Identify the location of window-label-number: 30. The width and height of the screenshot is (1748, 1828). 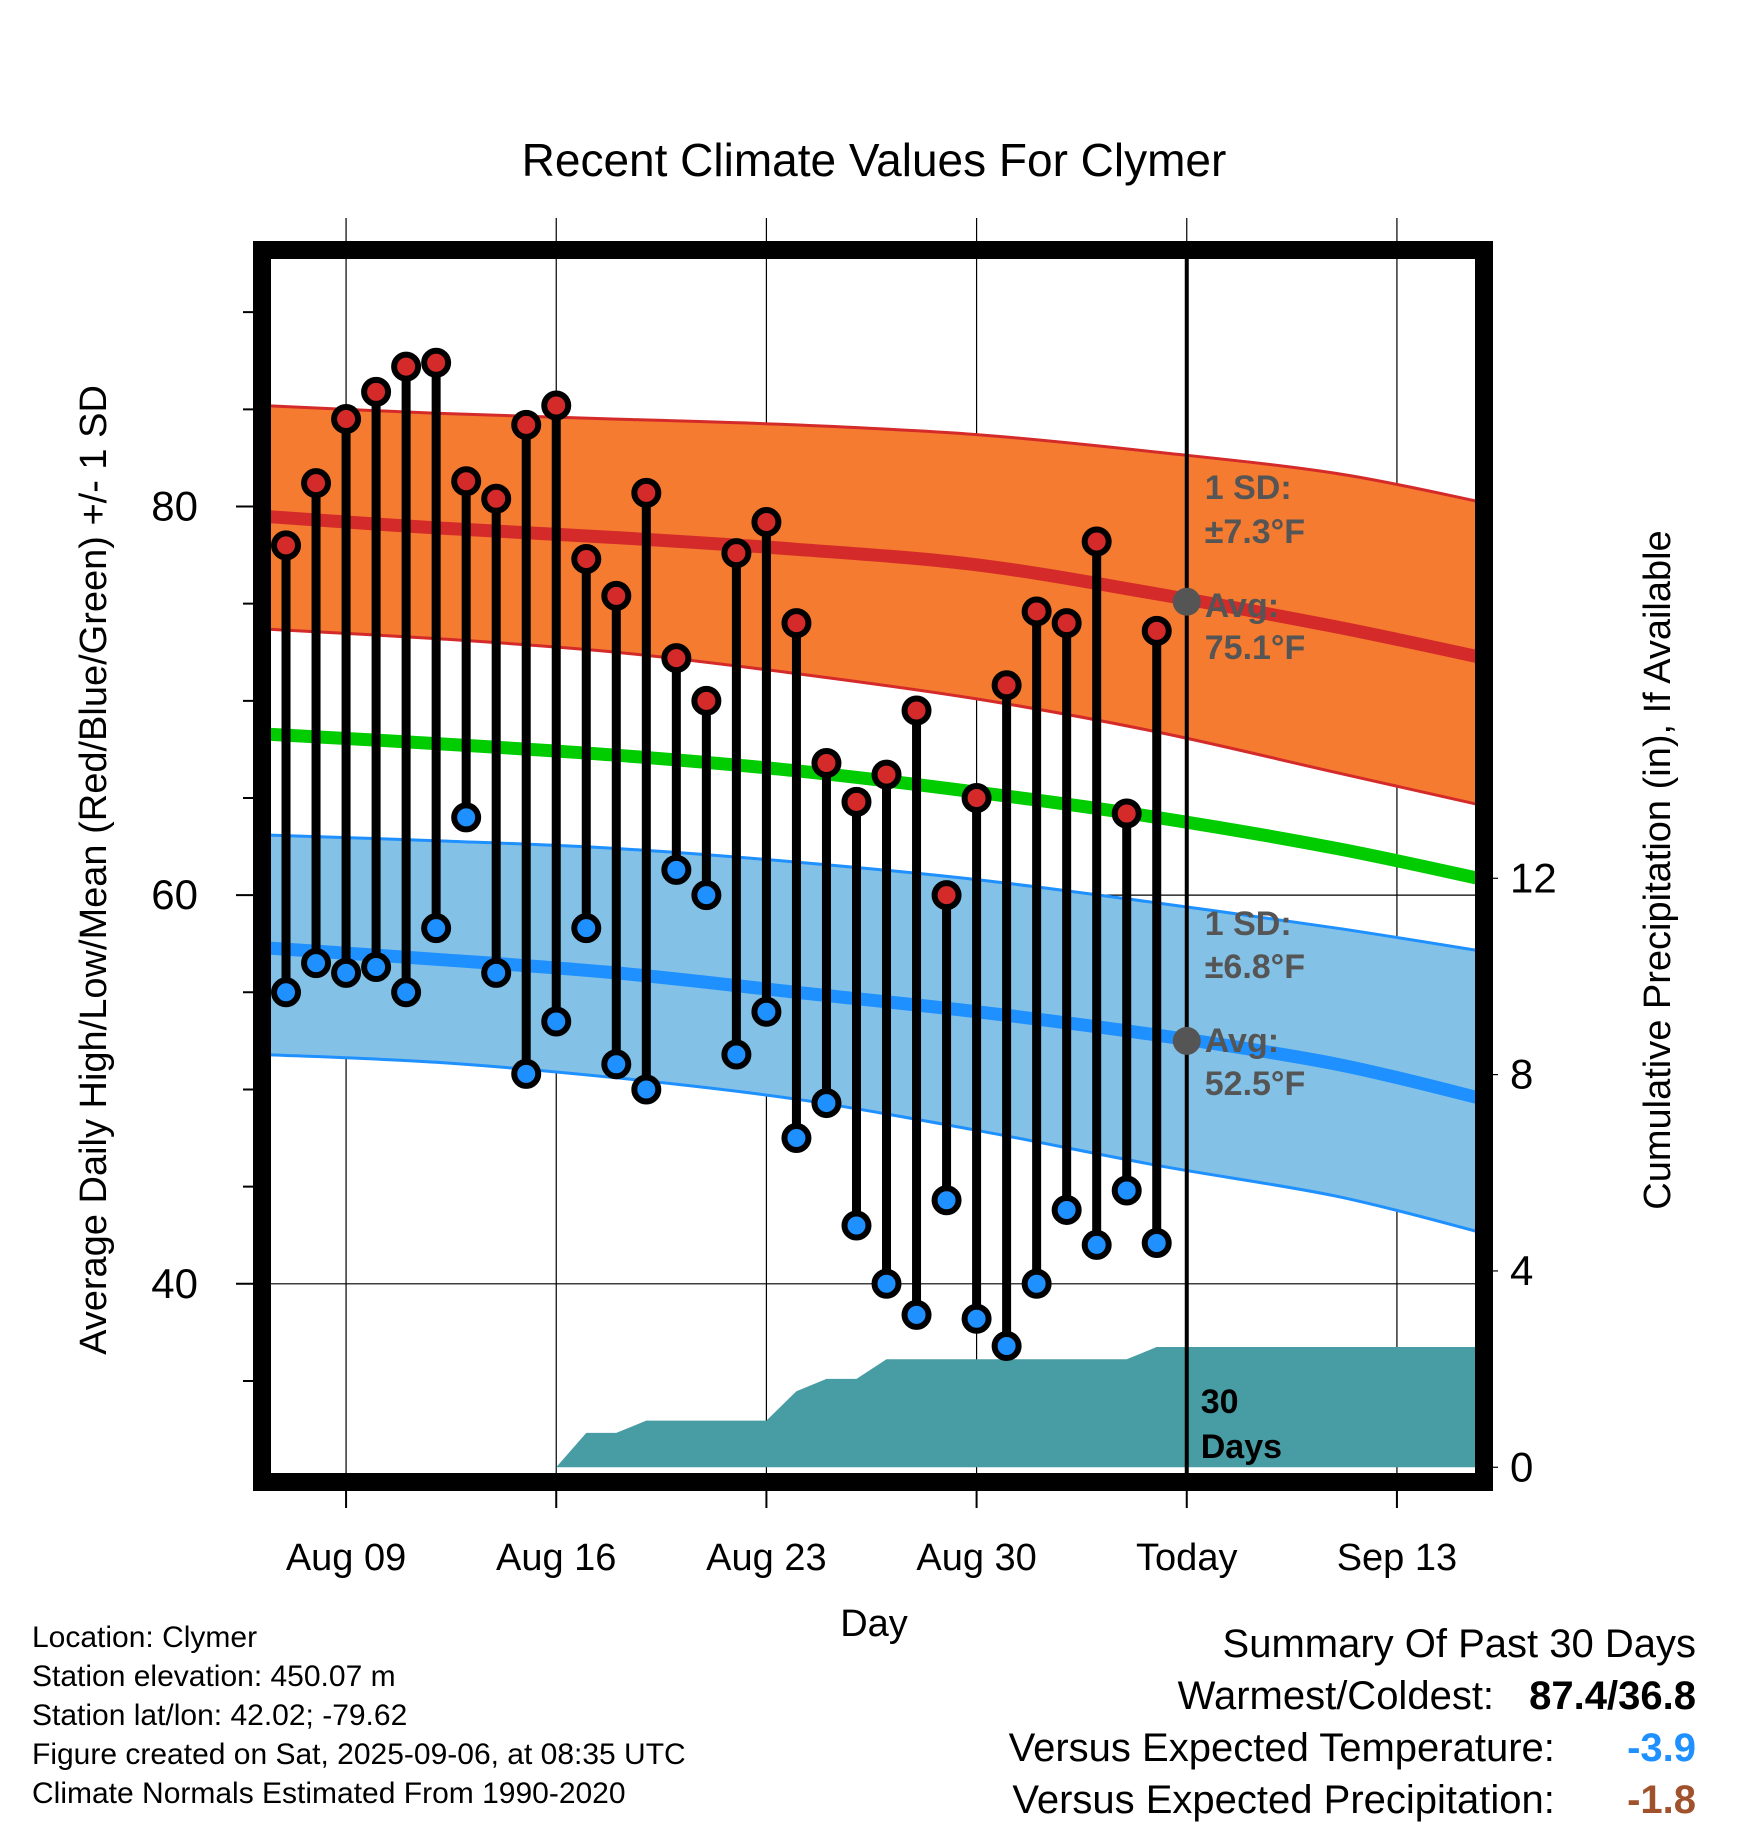
(1220, 1402).